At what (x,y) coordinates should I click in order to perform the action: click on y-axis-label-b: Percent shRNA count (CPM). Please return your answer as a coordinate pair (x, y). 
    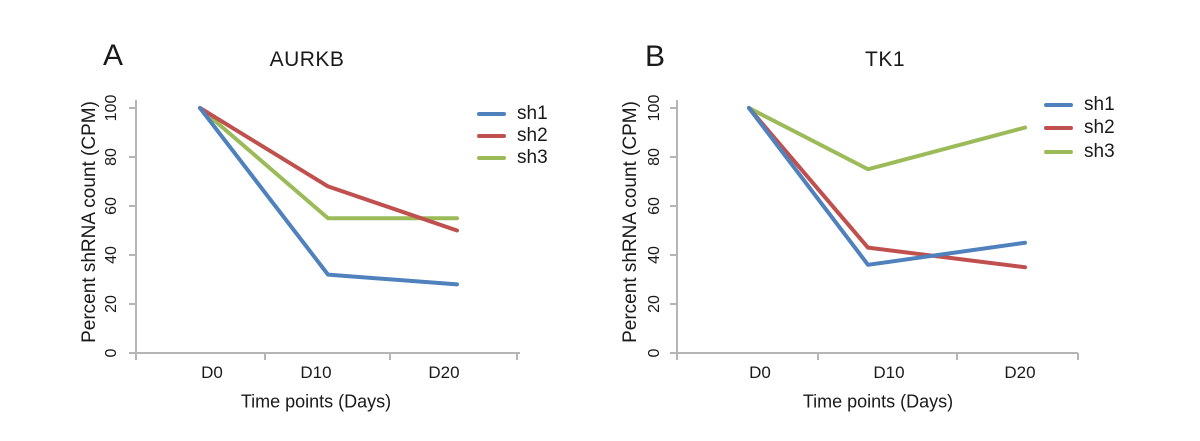
    Looking at the image, I should click on (630, 222).